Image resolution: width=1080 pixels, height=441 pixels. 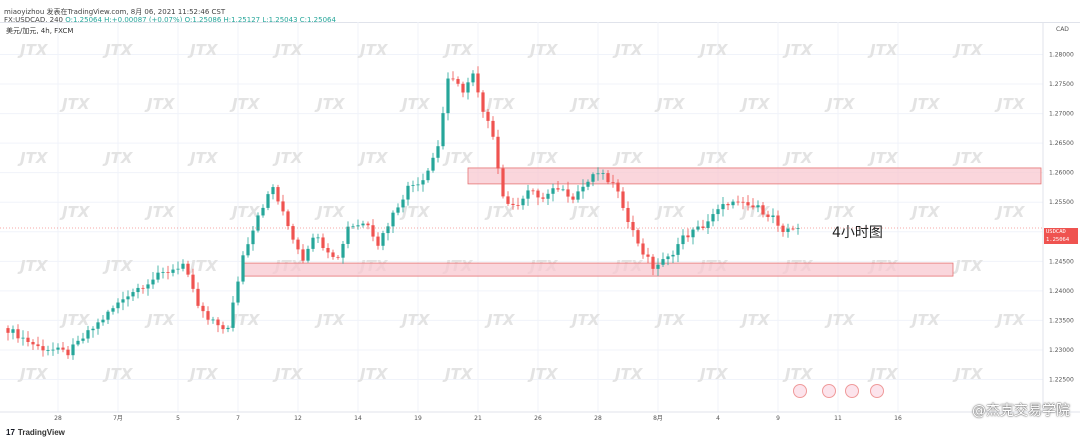 I want to click on price-tick-label: 1.24500, so click(x=1061, y=261).